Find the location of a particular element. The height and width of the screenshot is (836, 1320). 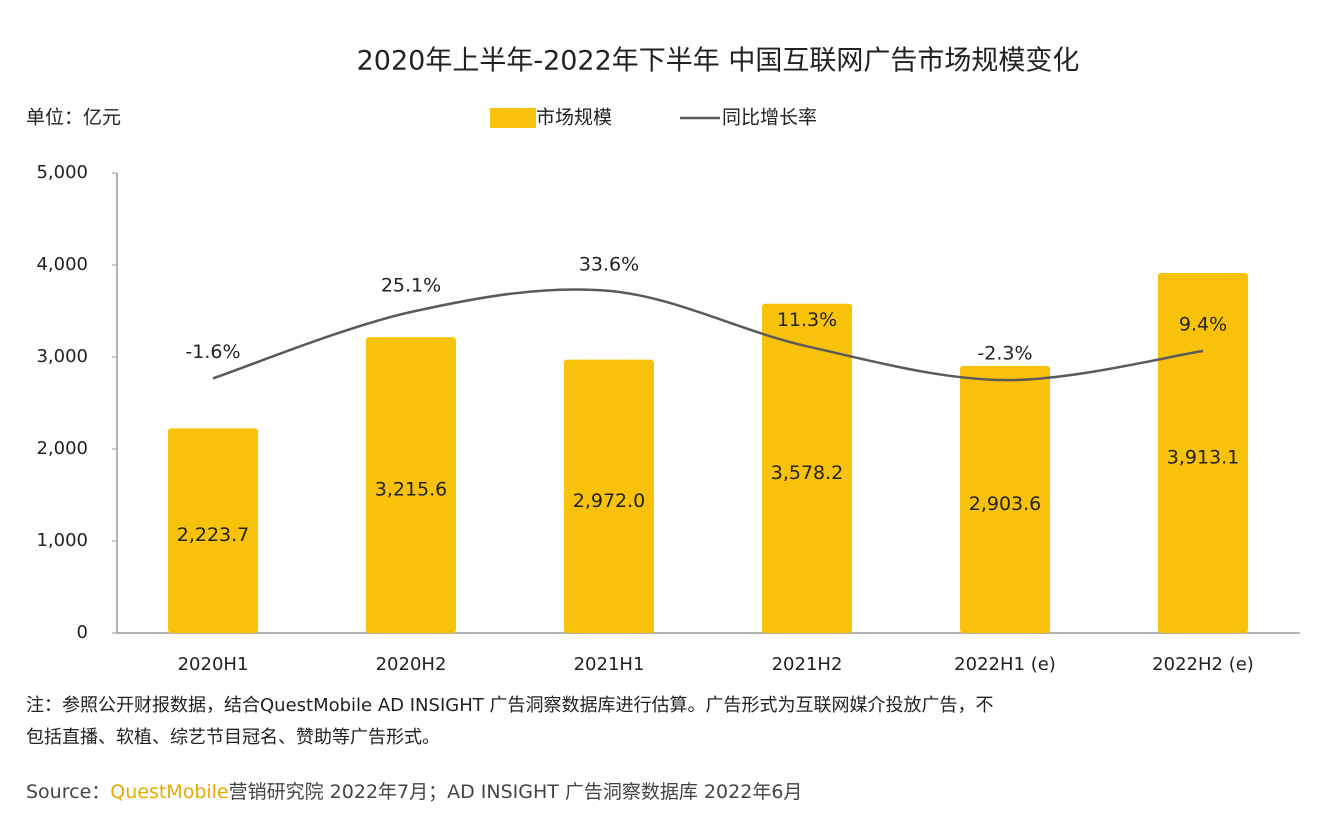

y-tick-label: 5,000 is located at coordinates (62, 172).